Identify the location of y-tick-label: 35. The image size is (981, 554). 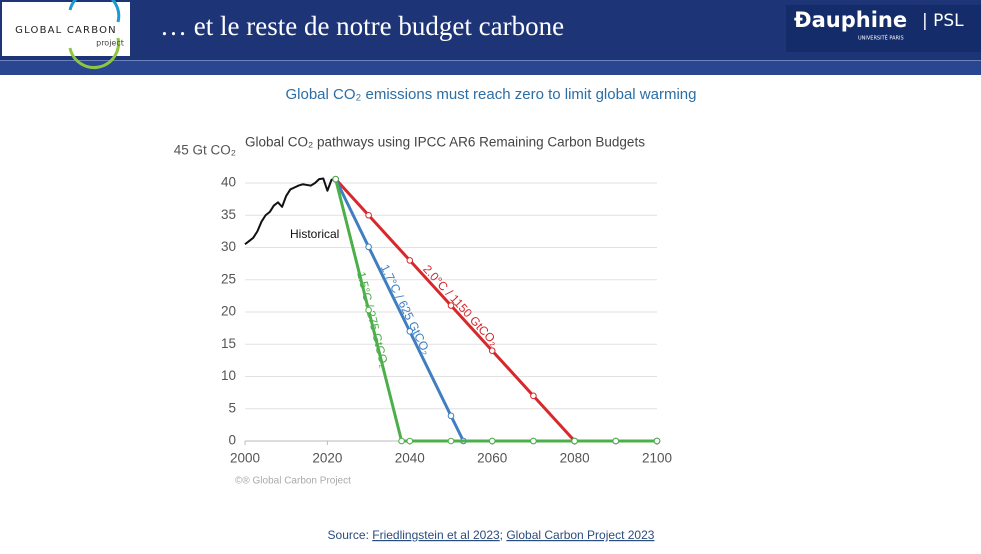
(228, 214).